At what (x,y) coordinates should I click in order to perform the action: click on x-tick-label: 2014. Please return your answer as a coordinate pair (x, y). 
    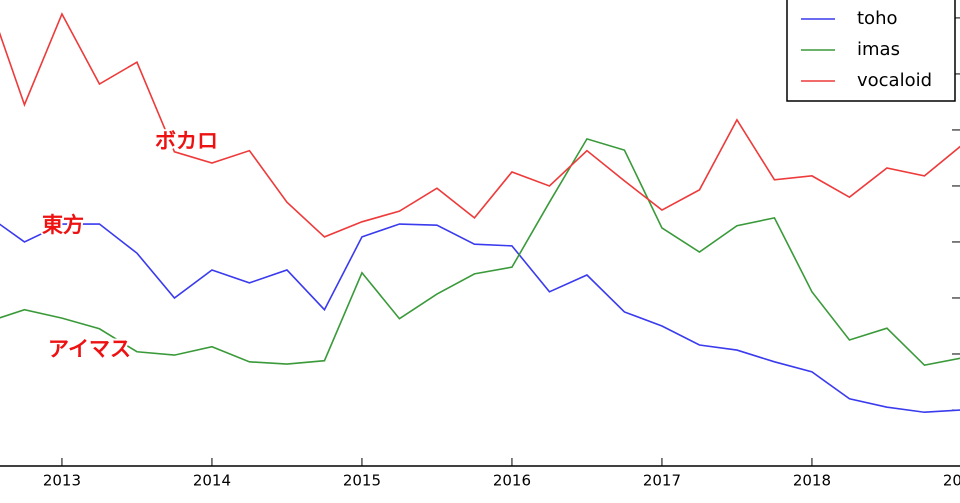
    Looking at the image, I should click on (212, 481).